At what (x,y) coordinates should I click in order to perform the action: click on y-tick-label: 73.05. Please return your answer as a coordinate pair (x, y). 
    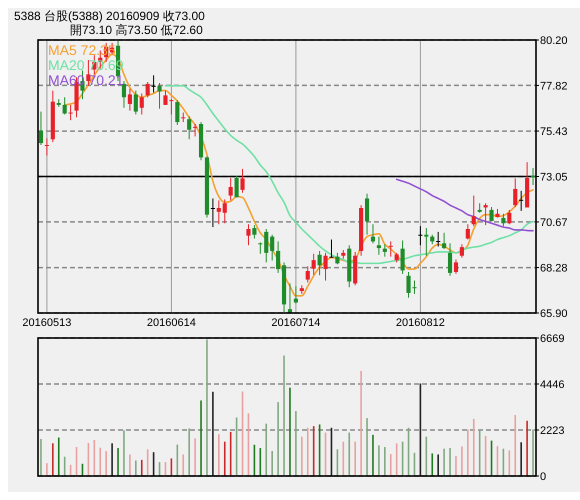
    Looking at the image, I should click on (554, 177).